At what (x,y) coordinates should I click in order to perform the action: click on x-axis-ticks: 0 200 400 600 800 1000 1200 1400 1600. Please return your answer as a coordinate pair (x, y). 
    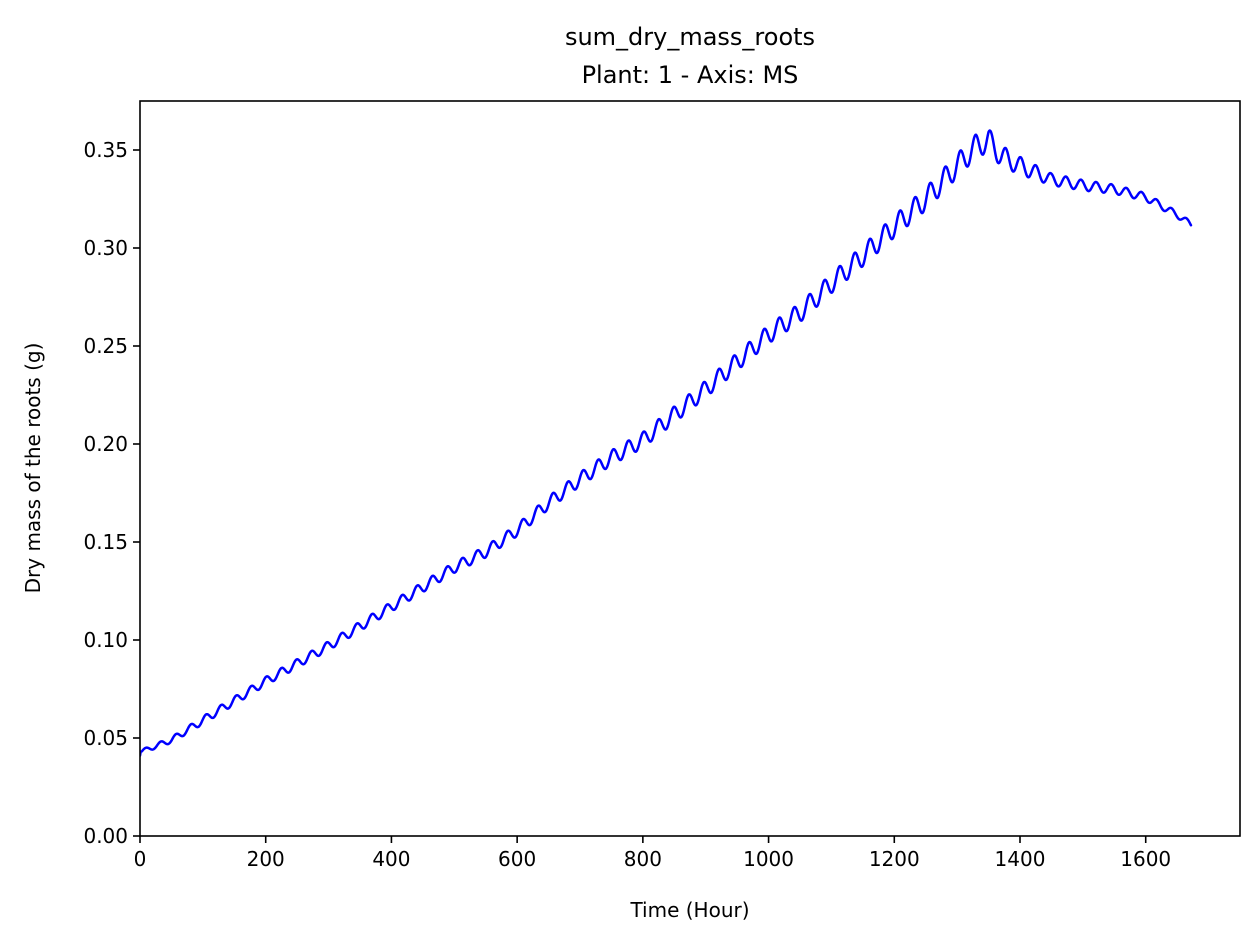
    Looking at the image, I should click on (652, 853).